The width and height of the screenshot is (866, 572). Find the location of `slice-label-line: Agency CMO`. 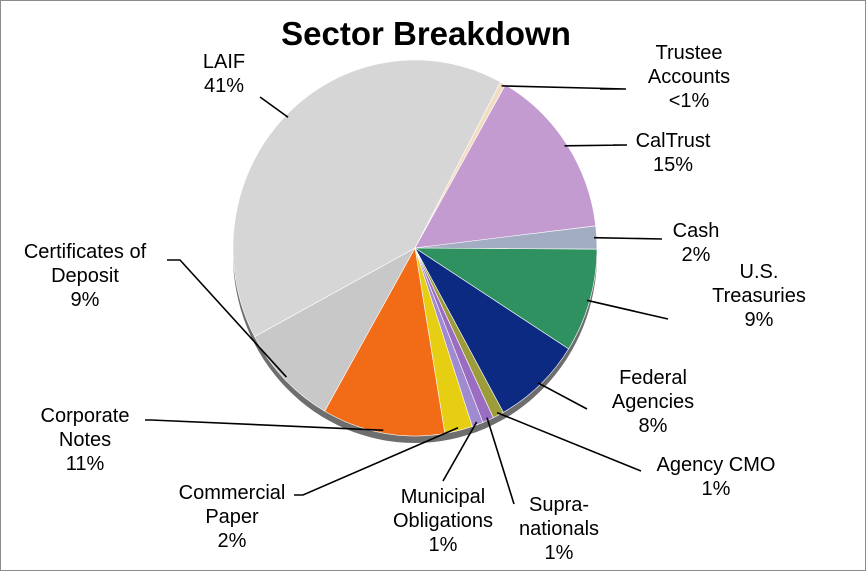

slice-label-line: Agency CMO is located at coordinates (716, 465).